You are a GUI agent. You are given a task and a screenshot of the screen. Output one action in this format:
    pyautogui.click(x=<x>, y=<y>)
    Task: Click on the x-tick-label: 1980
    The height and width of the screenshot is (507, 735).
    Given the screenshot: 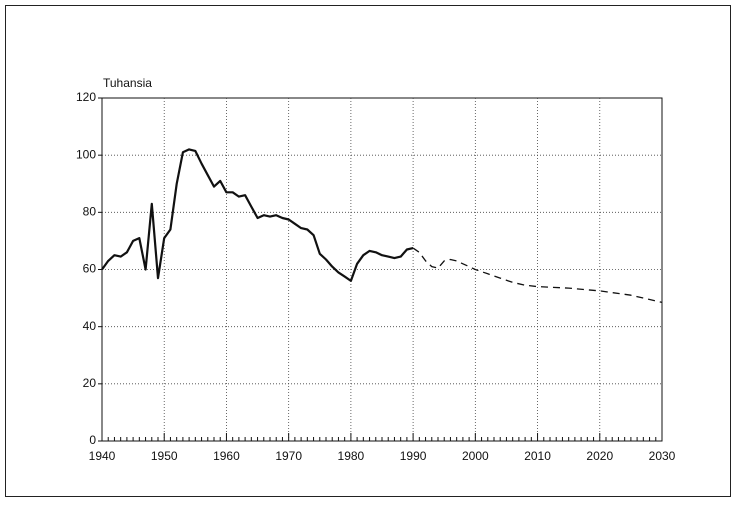 What is the action you would take?
    pyautogui.click(x=351, y=456)
    